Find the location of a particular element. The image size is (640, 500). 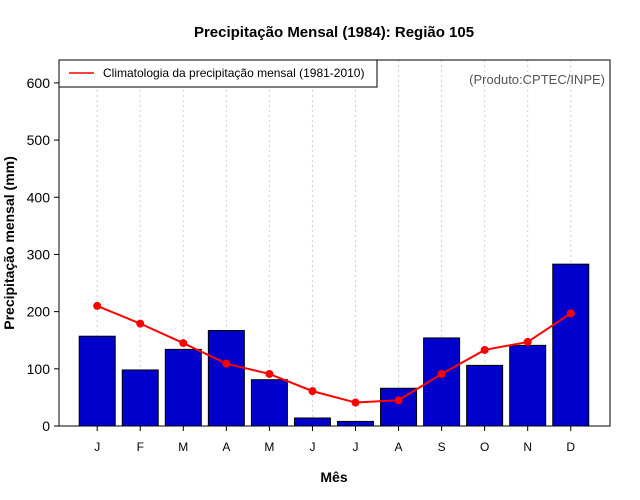

y-tick-label: 400 is located at coordinates (39, 197).